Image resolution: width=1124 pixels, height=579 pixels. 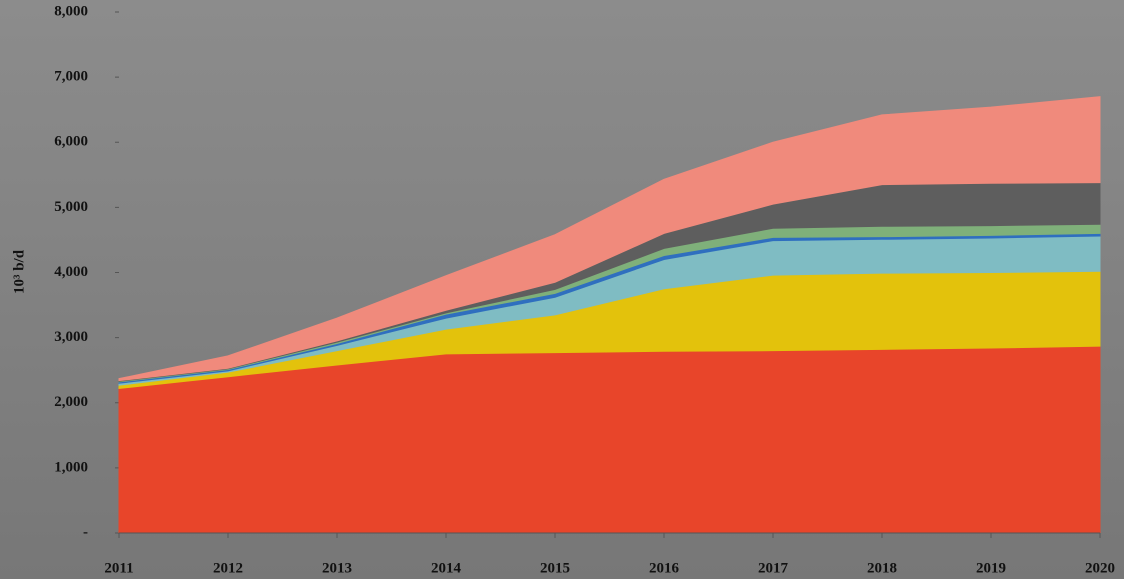 I want to click on y-tick-label: 3,000, so click(x=71, y=337).